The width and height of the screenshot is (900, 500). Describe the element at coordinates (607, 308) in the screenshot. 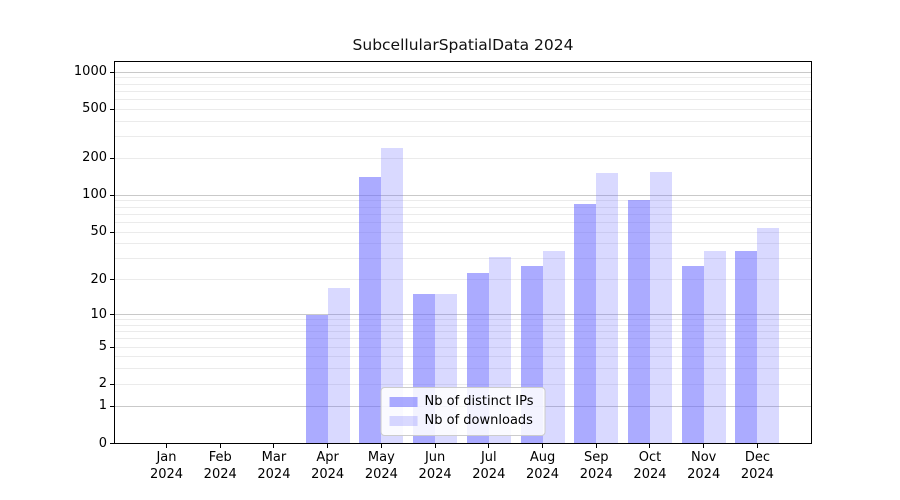

I see `bar-downloads-sep-2024` at that location.